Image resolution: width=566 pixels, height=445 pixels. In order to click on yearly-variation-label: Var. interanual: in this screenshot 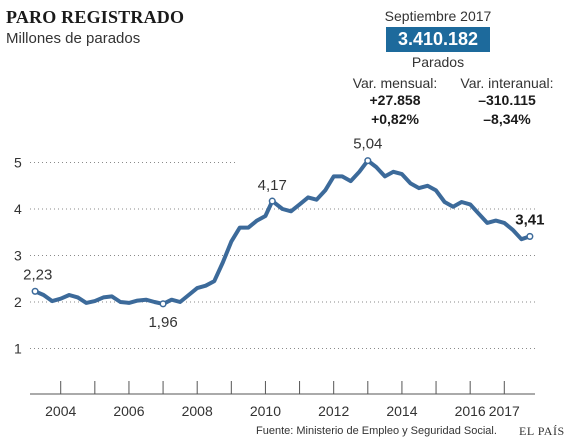, I will do `click(507, 83)`.